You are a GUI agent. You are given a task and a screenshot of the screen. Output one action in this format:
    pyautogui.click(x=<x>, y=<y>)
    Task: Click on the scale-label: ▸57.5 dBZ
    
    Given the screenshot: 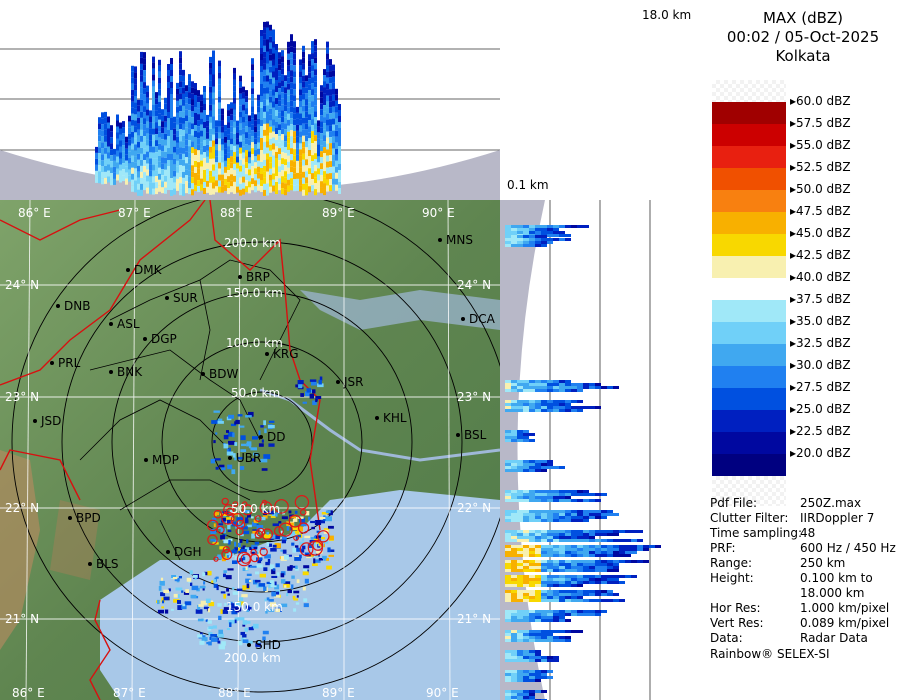 What is the action you would take?
    pyautogui.click(x=820, y=123)
    